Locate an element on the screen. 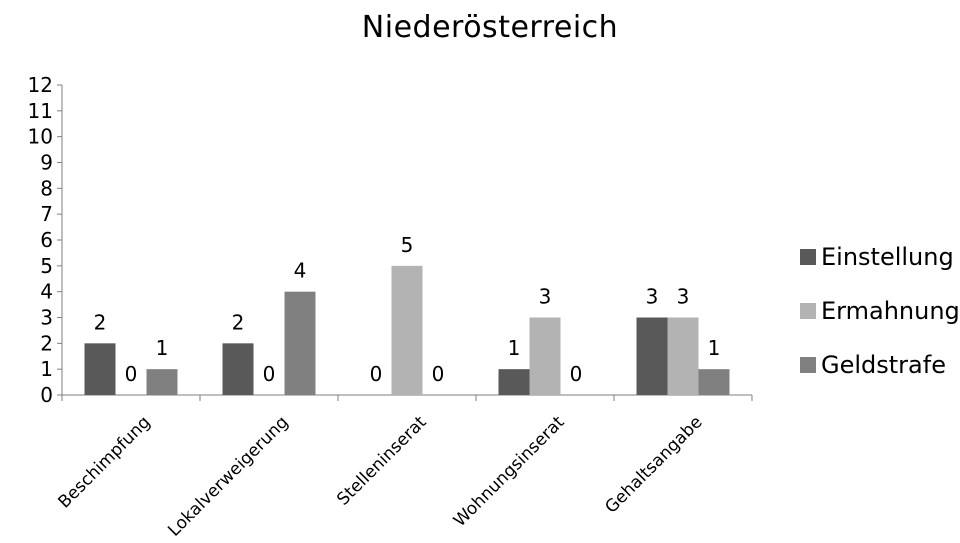  y-tick-label: 5 is located at coordinates (46, 266).